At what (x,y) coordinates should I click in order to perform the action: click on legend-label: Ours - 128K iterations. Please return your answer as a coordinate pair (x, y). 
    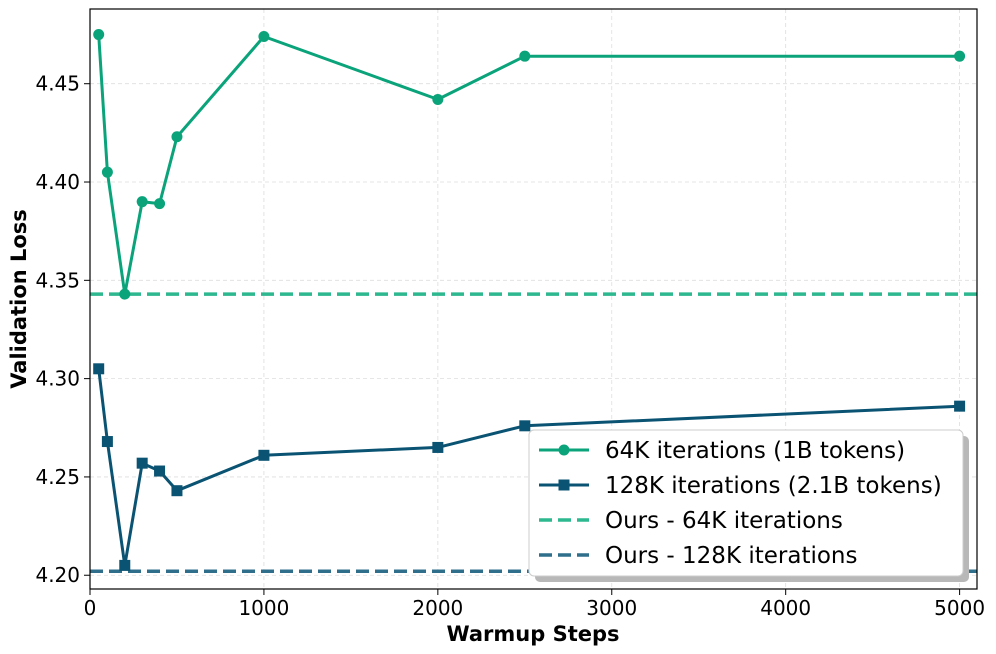
    Looking at the image, I should click on (731, 556).